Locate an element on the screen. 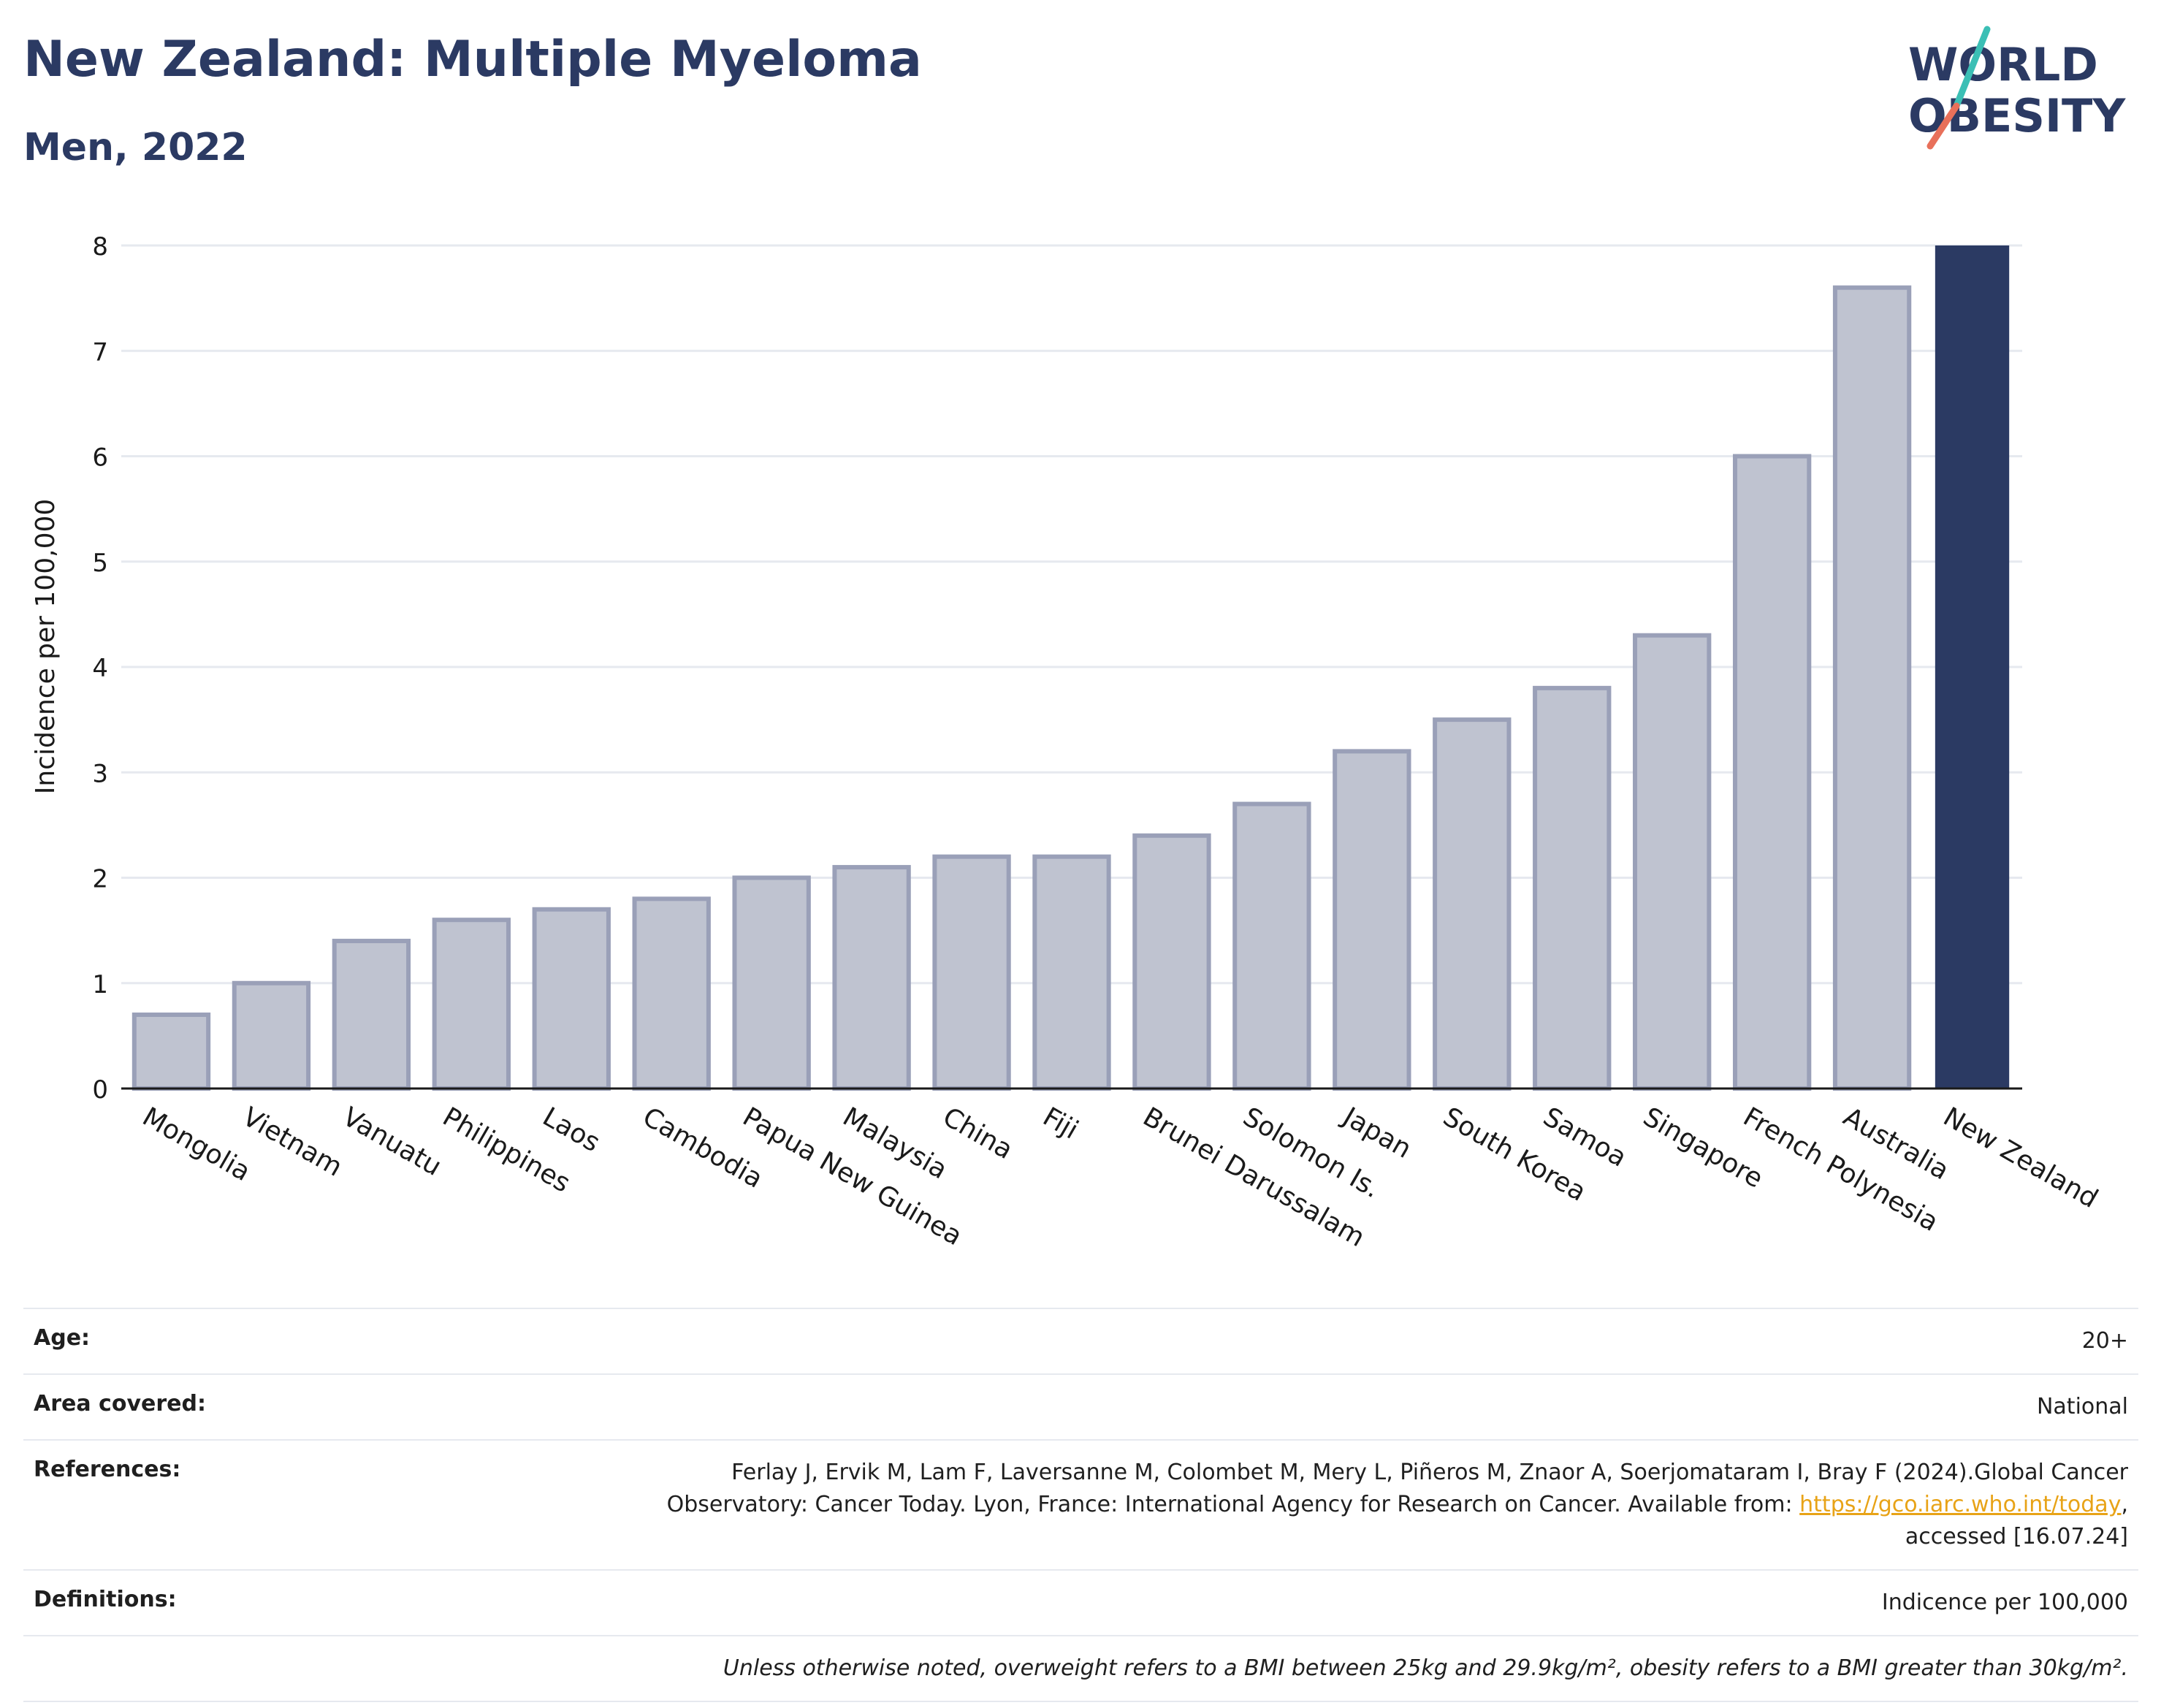 The height and width of the screenshot is (1708, 2161). world-obesity-logo: WORLD OBESITY is located at coordinates (2017, 88).